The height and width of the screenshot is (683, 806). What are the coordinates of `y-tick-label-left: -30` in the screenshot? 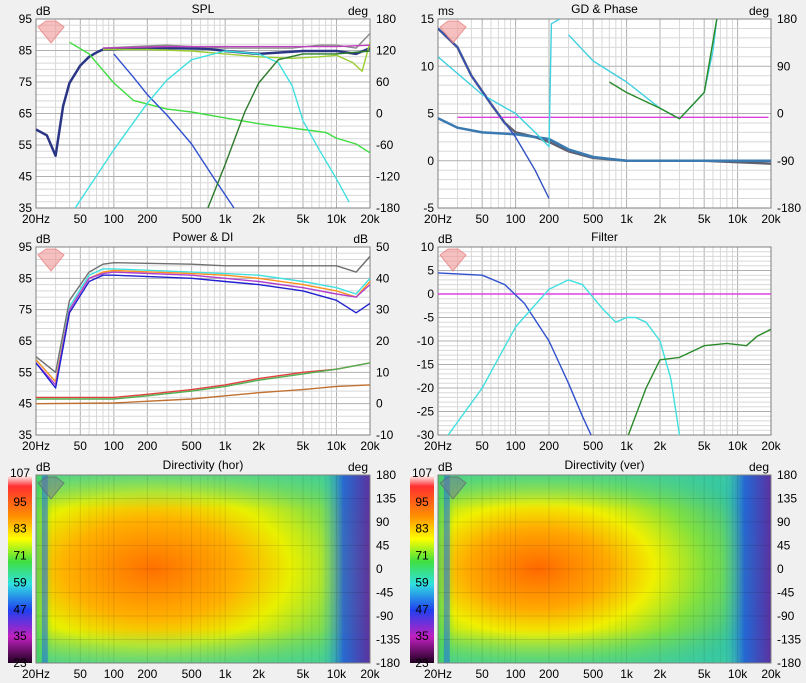 It's located at (426, 435).